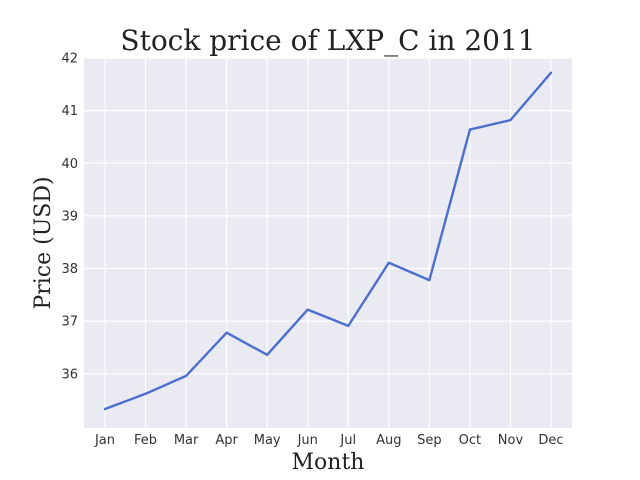  I want to click on x-tick-label: May, so click(267, 440).